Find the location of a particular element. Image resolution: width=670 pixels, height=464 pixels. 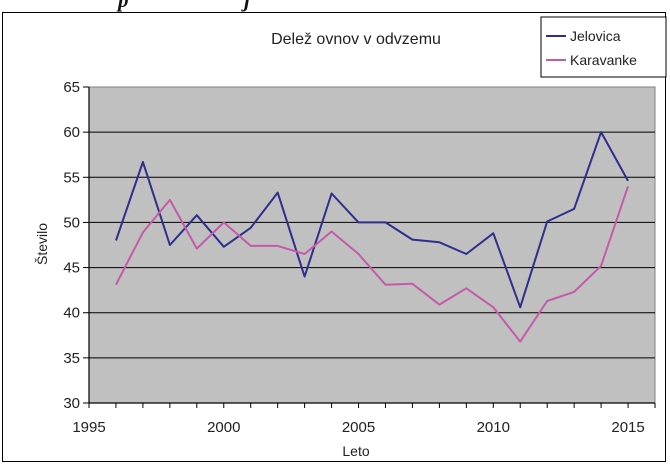

caption-text: p j is located at coordinates (184, 6).